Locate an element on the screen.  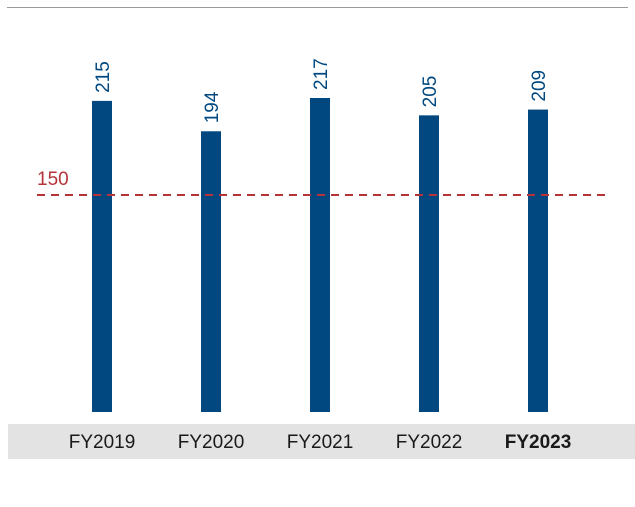
category-band is located at coordinates (321, 441).